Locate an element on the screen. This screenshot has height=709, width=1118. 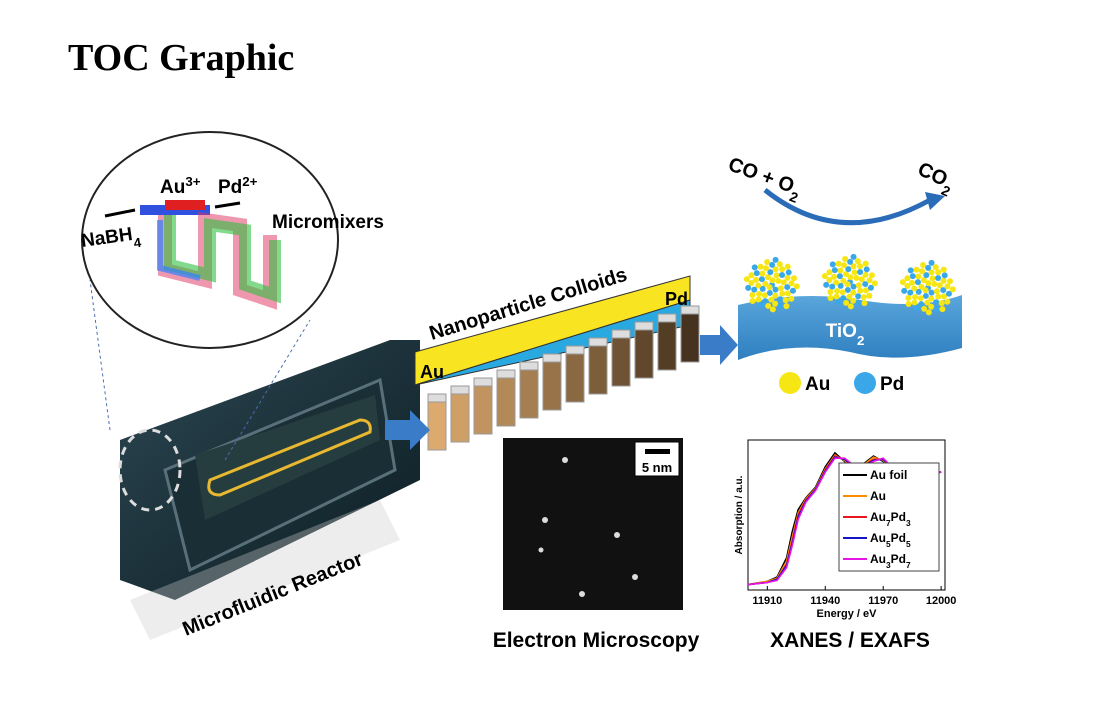
text-part: 2 is located at coordinates (860, 340).